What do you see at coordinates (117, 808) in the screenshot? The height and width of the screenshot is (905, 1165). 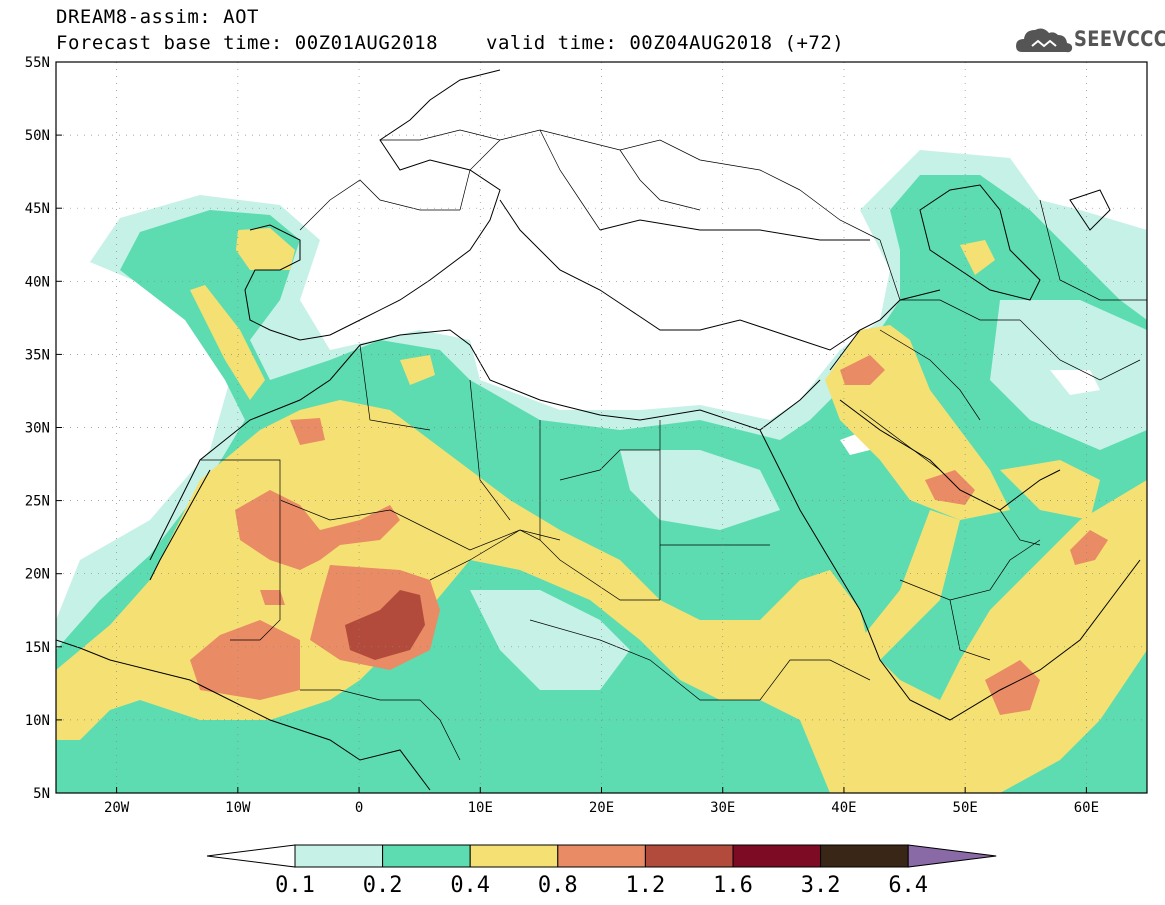 I see `lon-tick-label: 20W` at bounding box center [117, 808].